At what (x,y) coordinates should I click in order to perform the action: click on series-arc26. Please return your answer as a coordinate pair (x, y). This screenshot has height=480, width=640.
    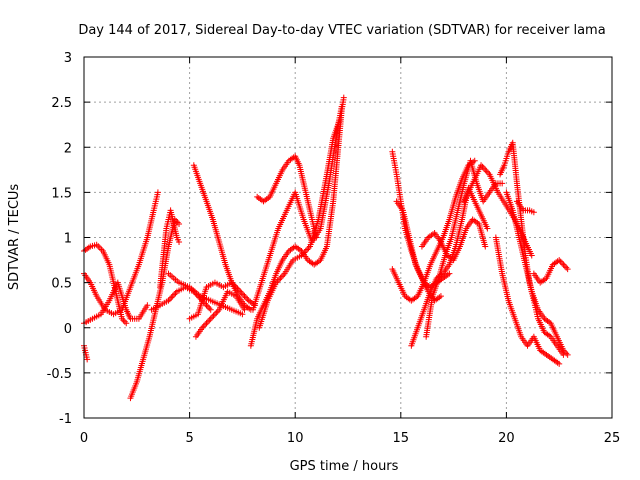
    Looking at the image, I should click on (550, 271).